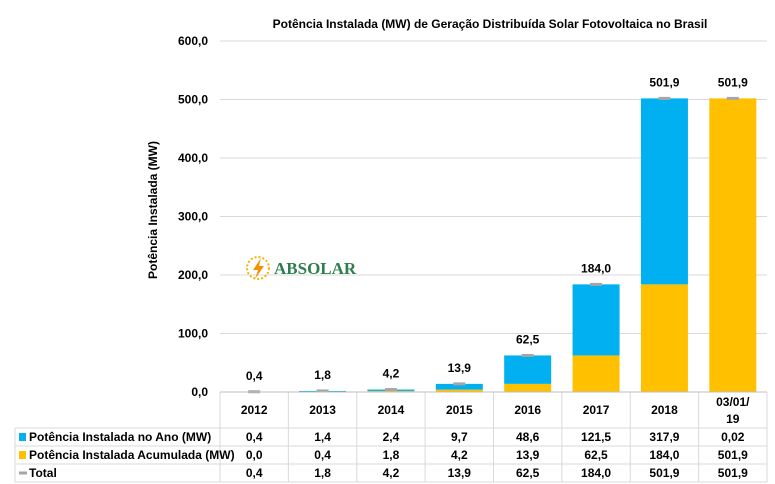 The height and width of the screenshot is (484, 775). Describe the element at coordinates (193, 158) in the screenshot. I see `y-tick-label: 400,0` at that location.